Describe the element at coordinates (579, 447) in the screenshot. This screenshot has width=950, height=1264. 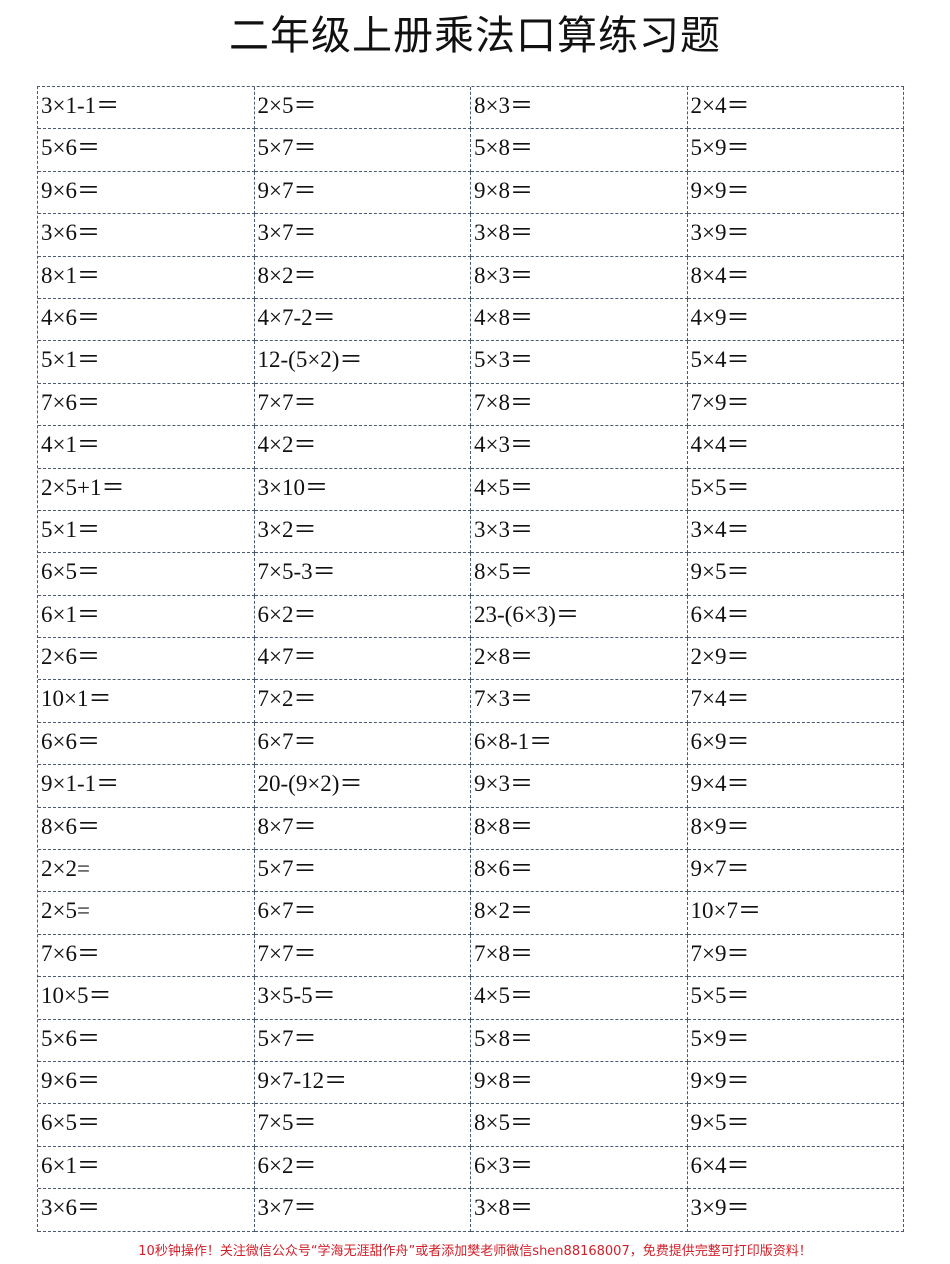
I see `exercise-cell: 4×3＝` at that location.